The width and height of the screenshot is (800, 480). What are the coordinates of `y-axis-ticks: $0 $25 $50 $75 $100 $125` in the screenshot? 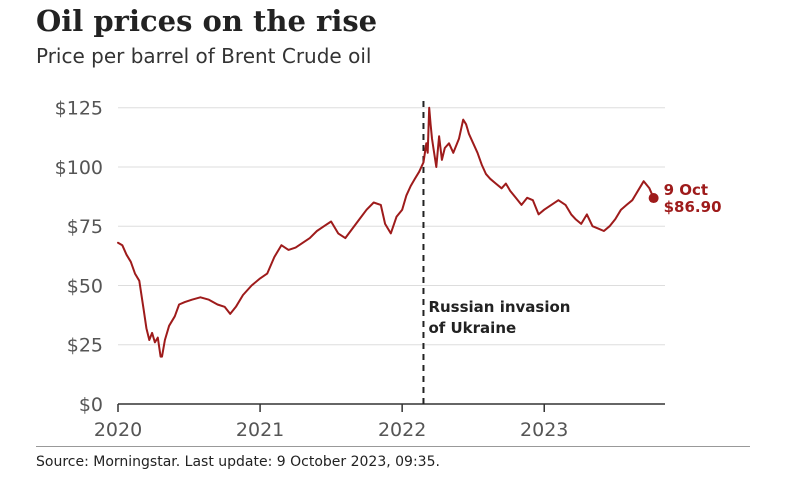 It's located at (79, 257).